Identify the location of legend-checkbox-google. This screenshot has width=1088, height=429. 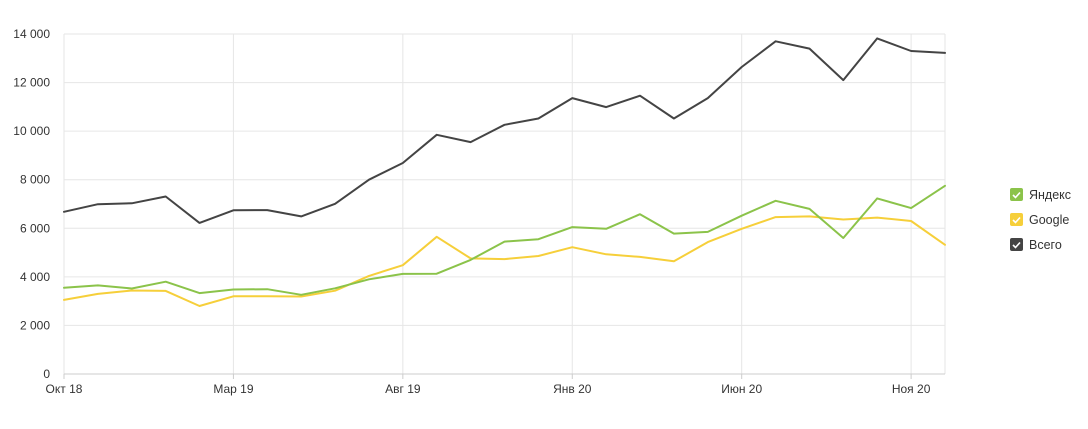
(1016, 219).